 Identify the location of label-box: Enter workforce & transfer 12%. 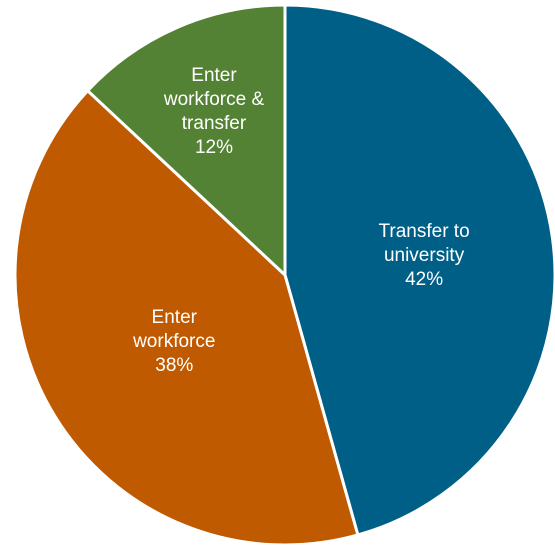
(214, 112).